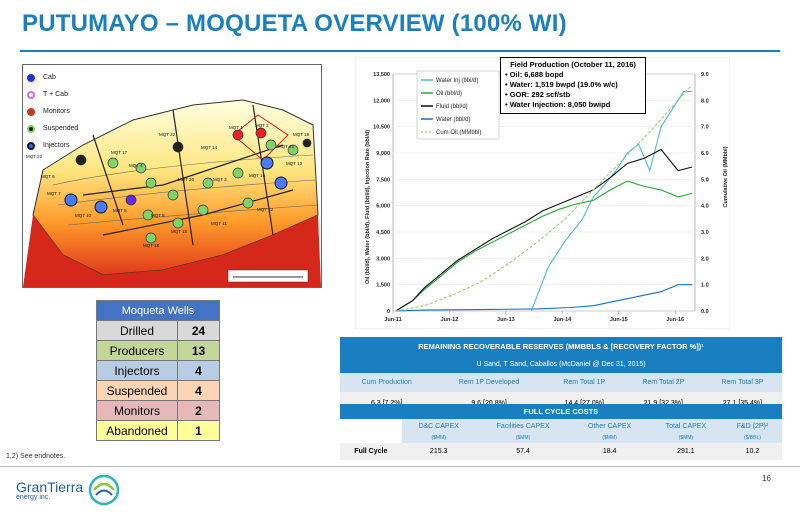 This screenshot has width=800, height=518. What do you see at coordinates (381, 101) in the screenshot?
I see `y-tick-label: 12,000` at bounding box center [381, 101].